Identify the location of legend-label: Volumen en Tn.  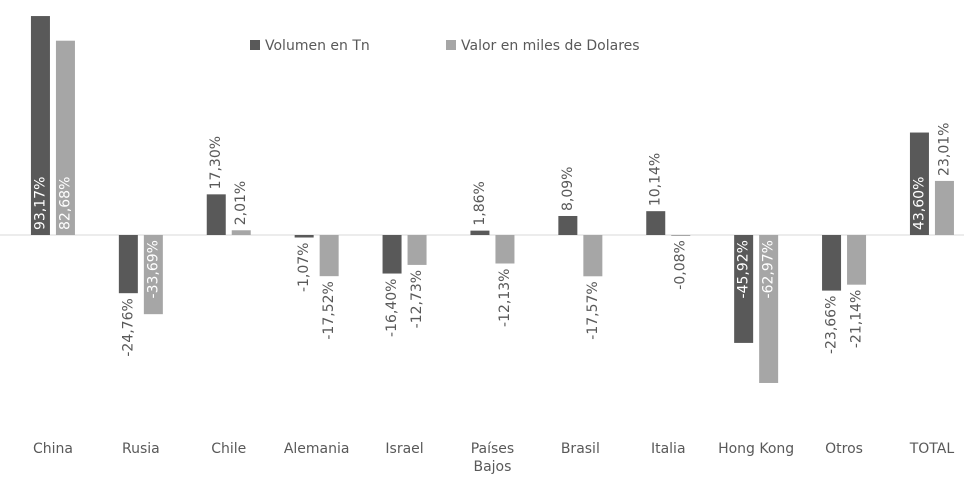
(317, 46).